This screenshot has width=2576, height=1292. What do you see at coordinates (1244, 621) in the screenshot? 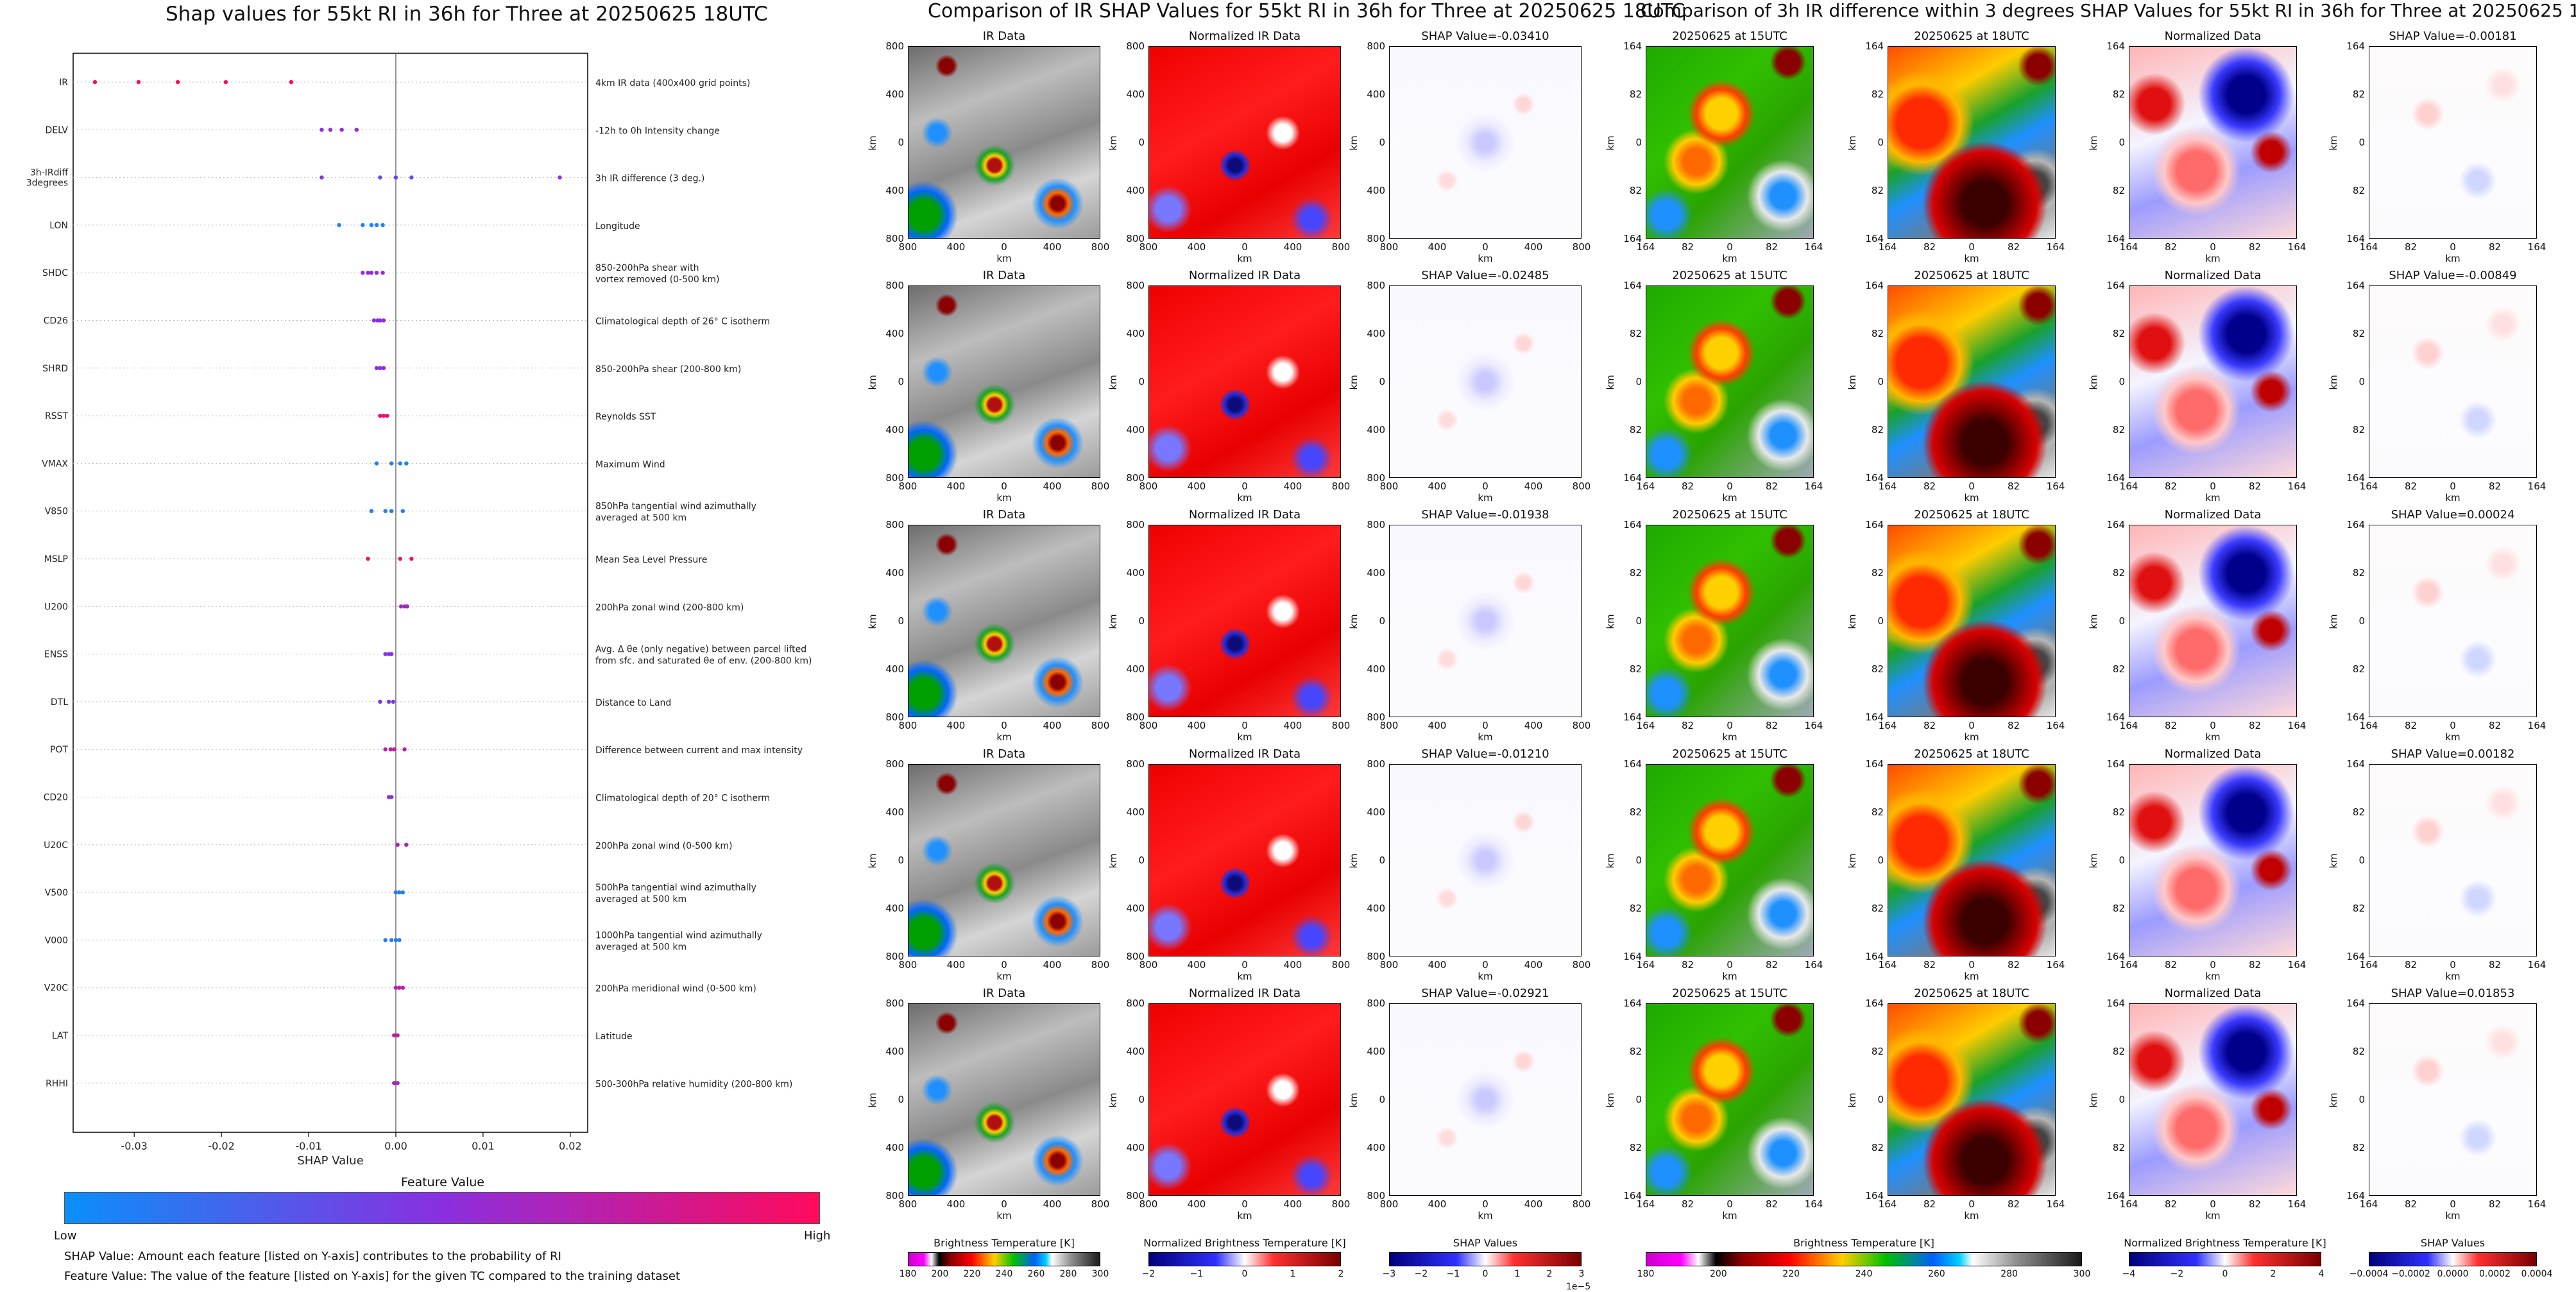
I see `ir-r2-c1-image` at bounding box center [1244, 621].